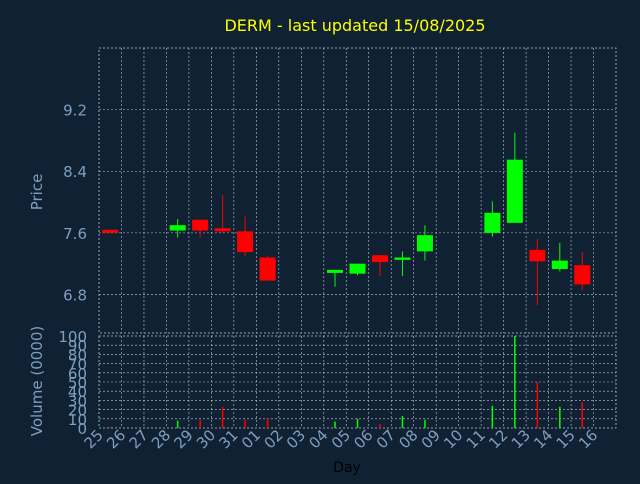 This screenshot has width=640, height=484. What do you see at coordinates (75, 234) in the screenshot?
I see `price-y-tick-label: 7.6` at bounding box center [75, 234].